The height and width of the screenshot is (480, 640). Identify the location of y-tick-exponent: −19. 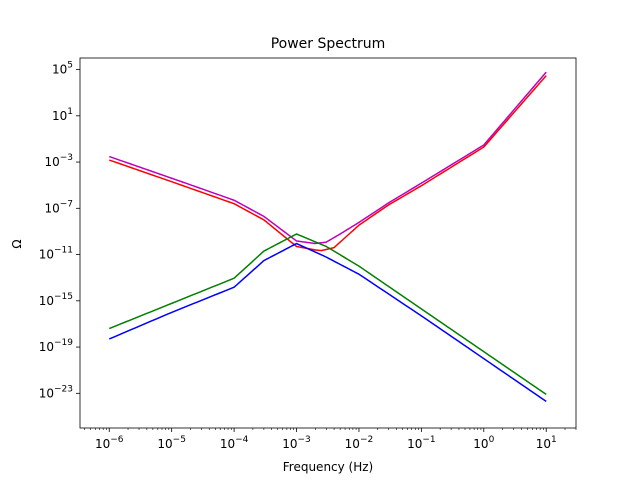
(63, 343).